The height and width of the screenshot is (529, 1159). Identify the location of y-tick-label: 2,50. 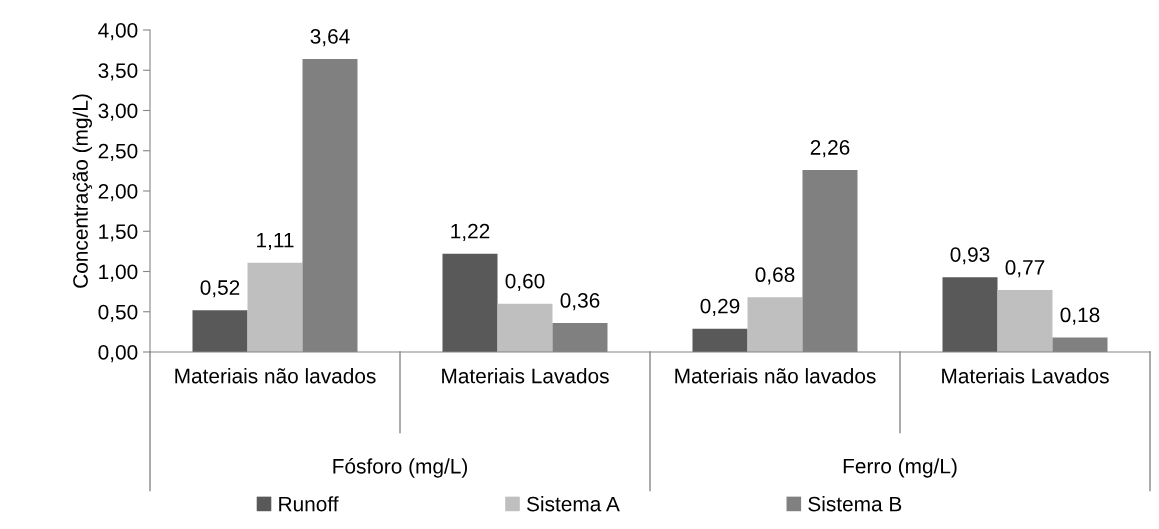
(118, 152).